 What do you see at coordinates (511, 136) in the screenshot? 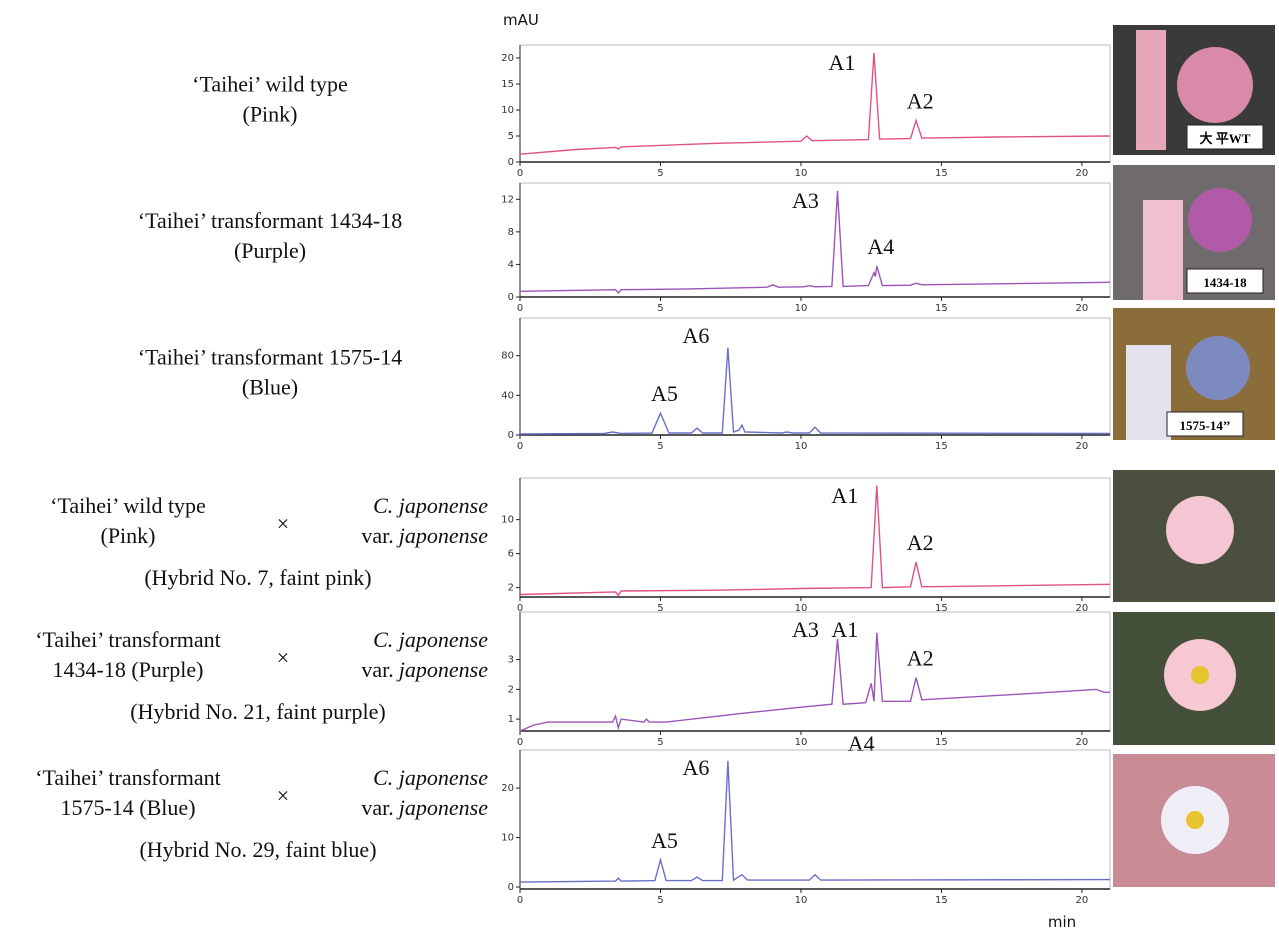
I see `y-tick-label: 5` at bounding box center [511, 136].